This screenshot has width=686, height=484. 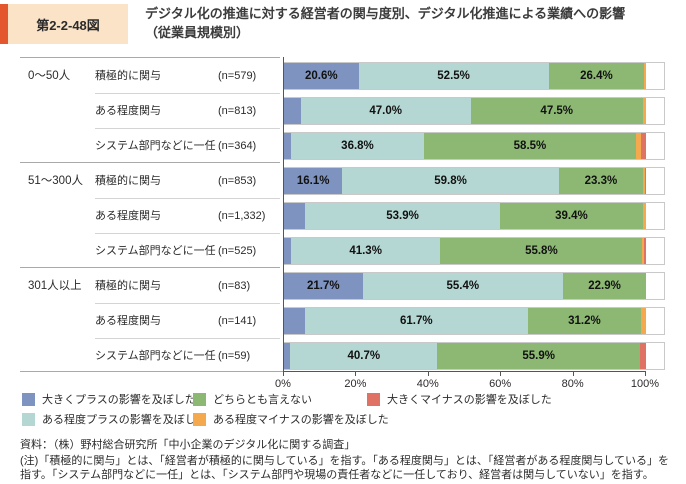 I want to click on segment-minus-large, so click(x=645, y=181).